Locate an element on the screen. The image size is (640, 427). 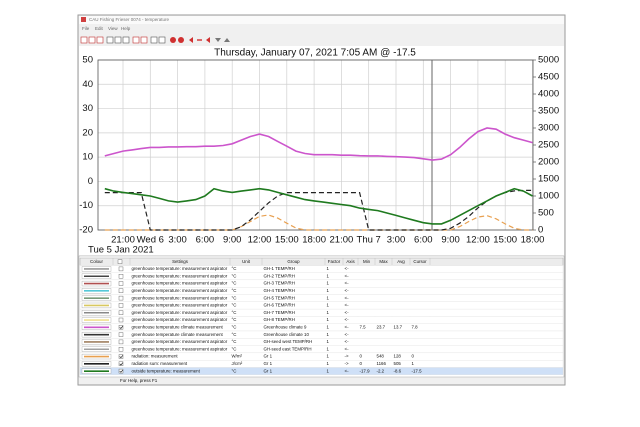
x-tick-label: 9:00 is located at coordinates (450, 240).